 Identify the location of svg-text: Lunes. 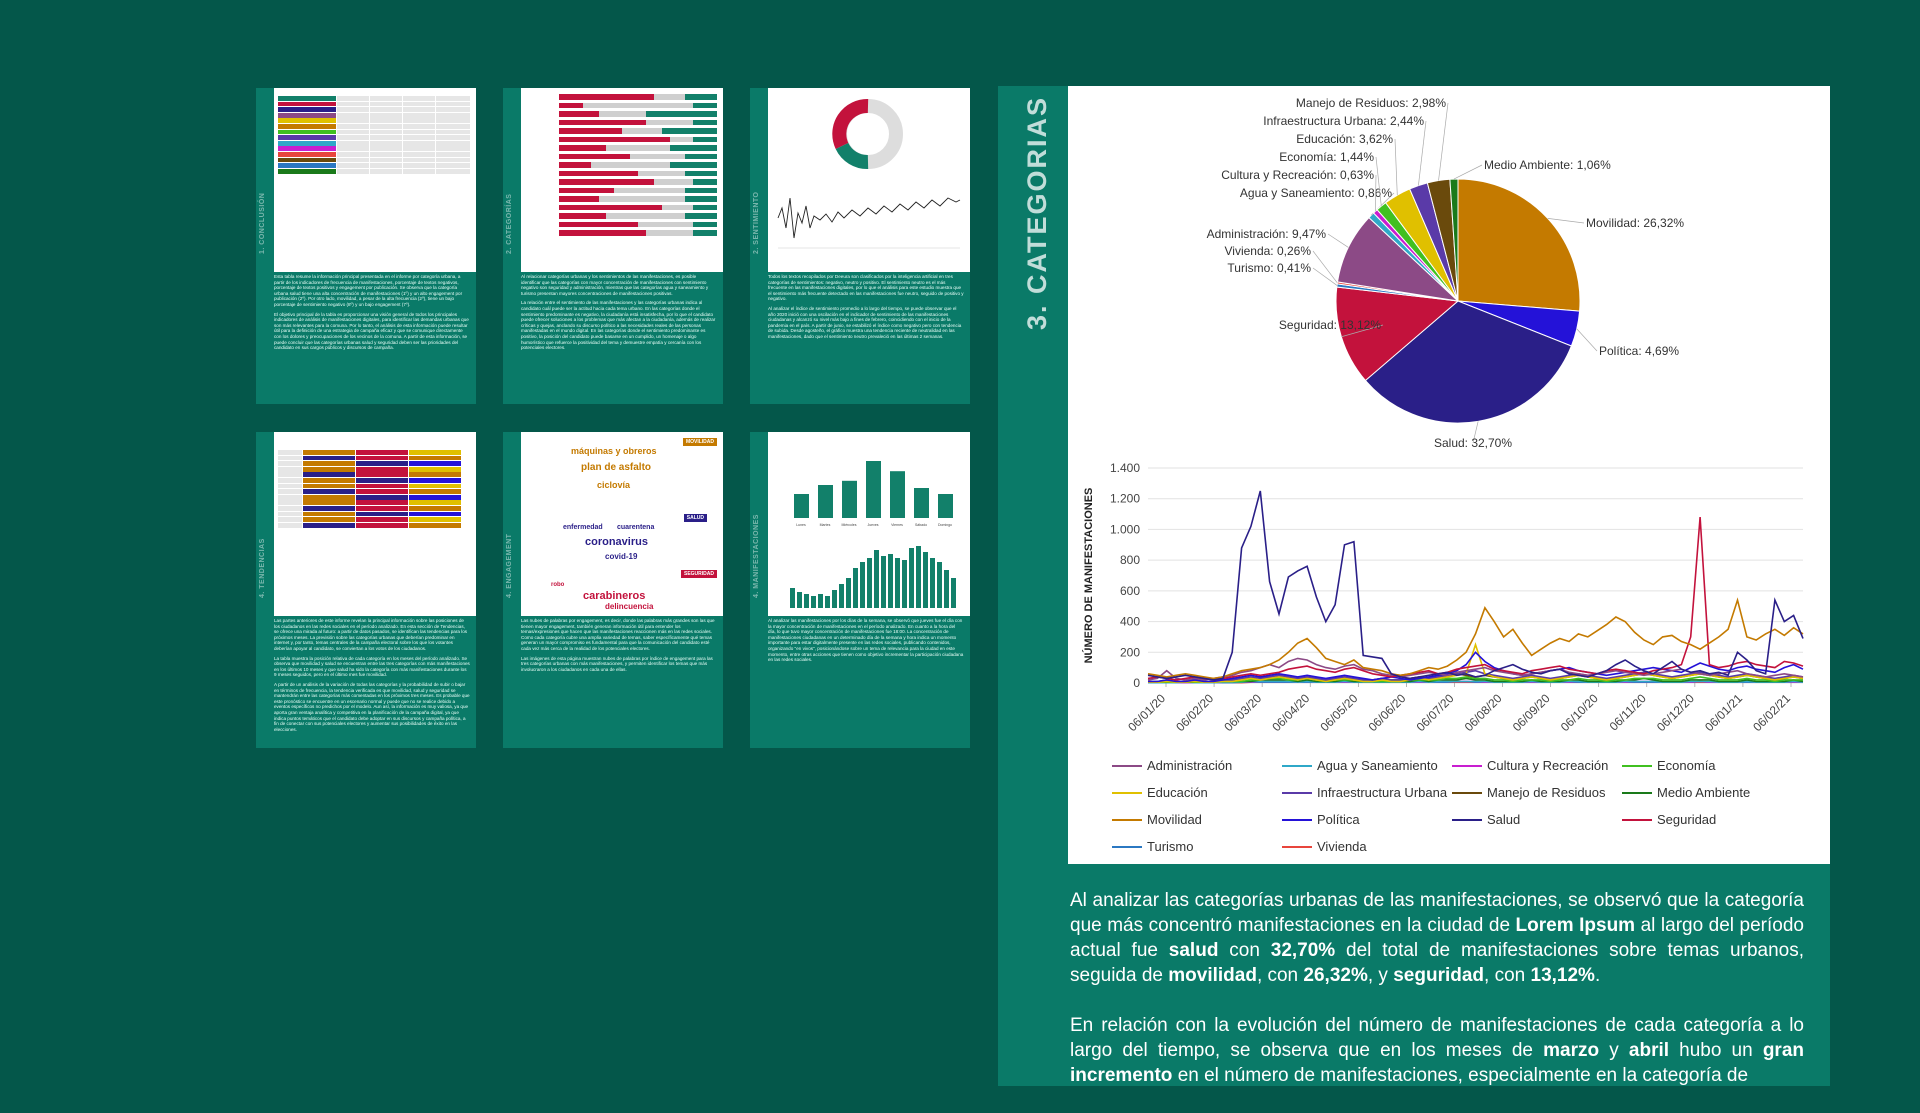
(801, 525).